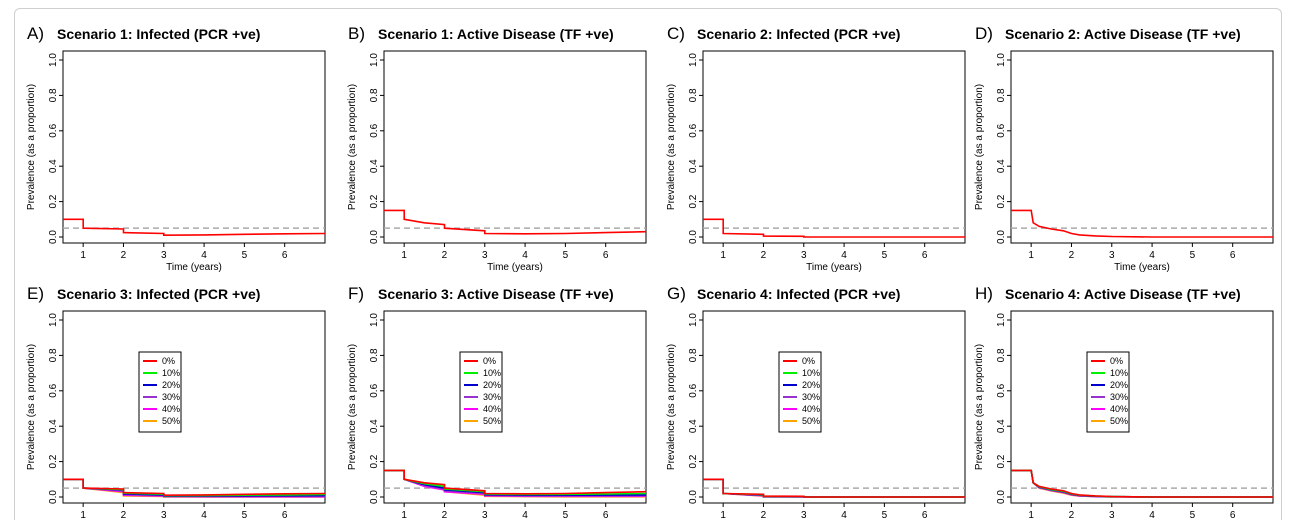 The image size is (1292, 525). What do you see at coordinates (798, 294) in the screenshot?
I see `panel-title: Scenario 4: Infected (PCR +ve)` at bounding box center [798, 294].